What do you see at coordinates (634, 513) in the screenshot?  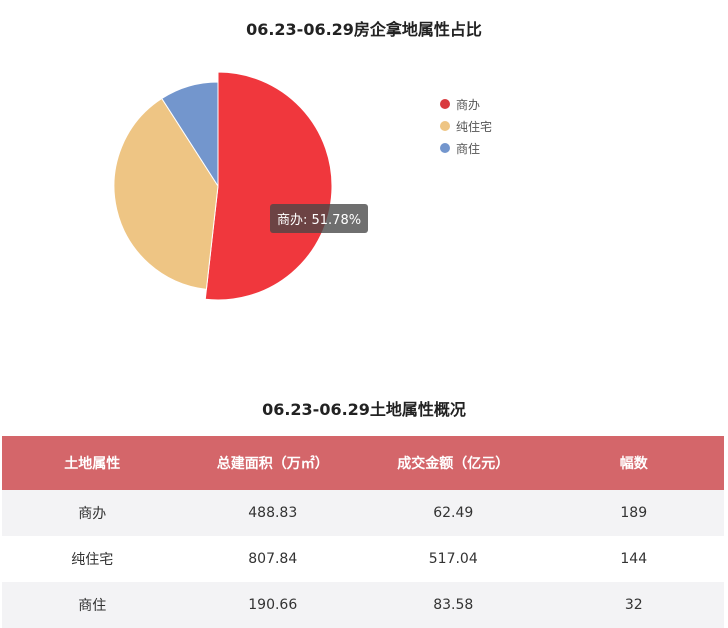 I see `cell-parcel-count: 189` at bounding box center [634, 513].